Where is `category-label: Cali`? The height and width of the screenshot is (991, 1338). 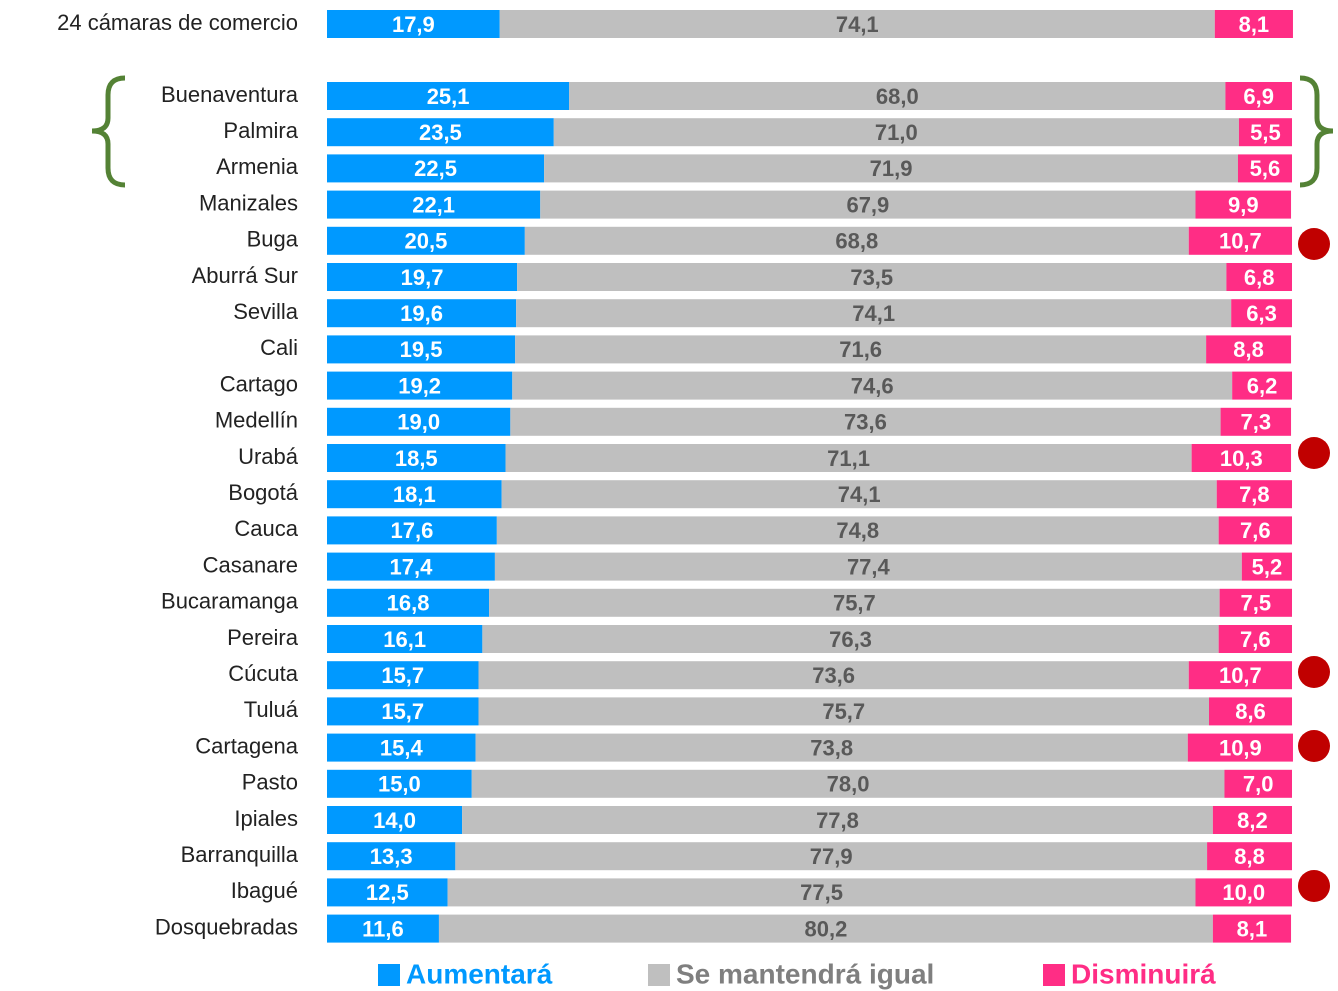 category-label: Cali is located at coordinates (279, 347).